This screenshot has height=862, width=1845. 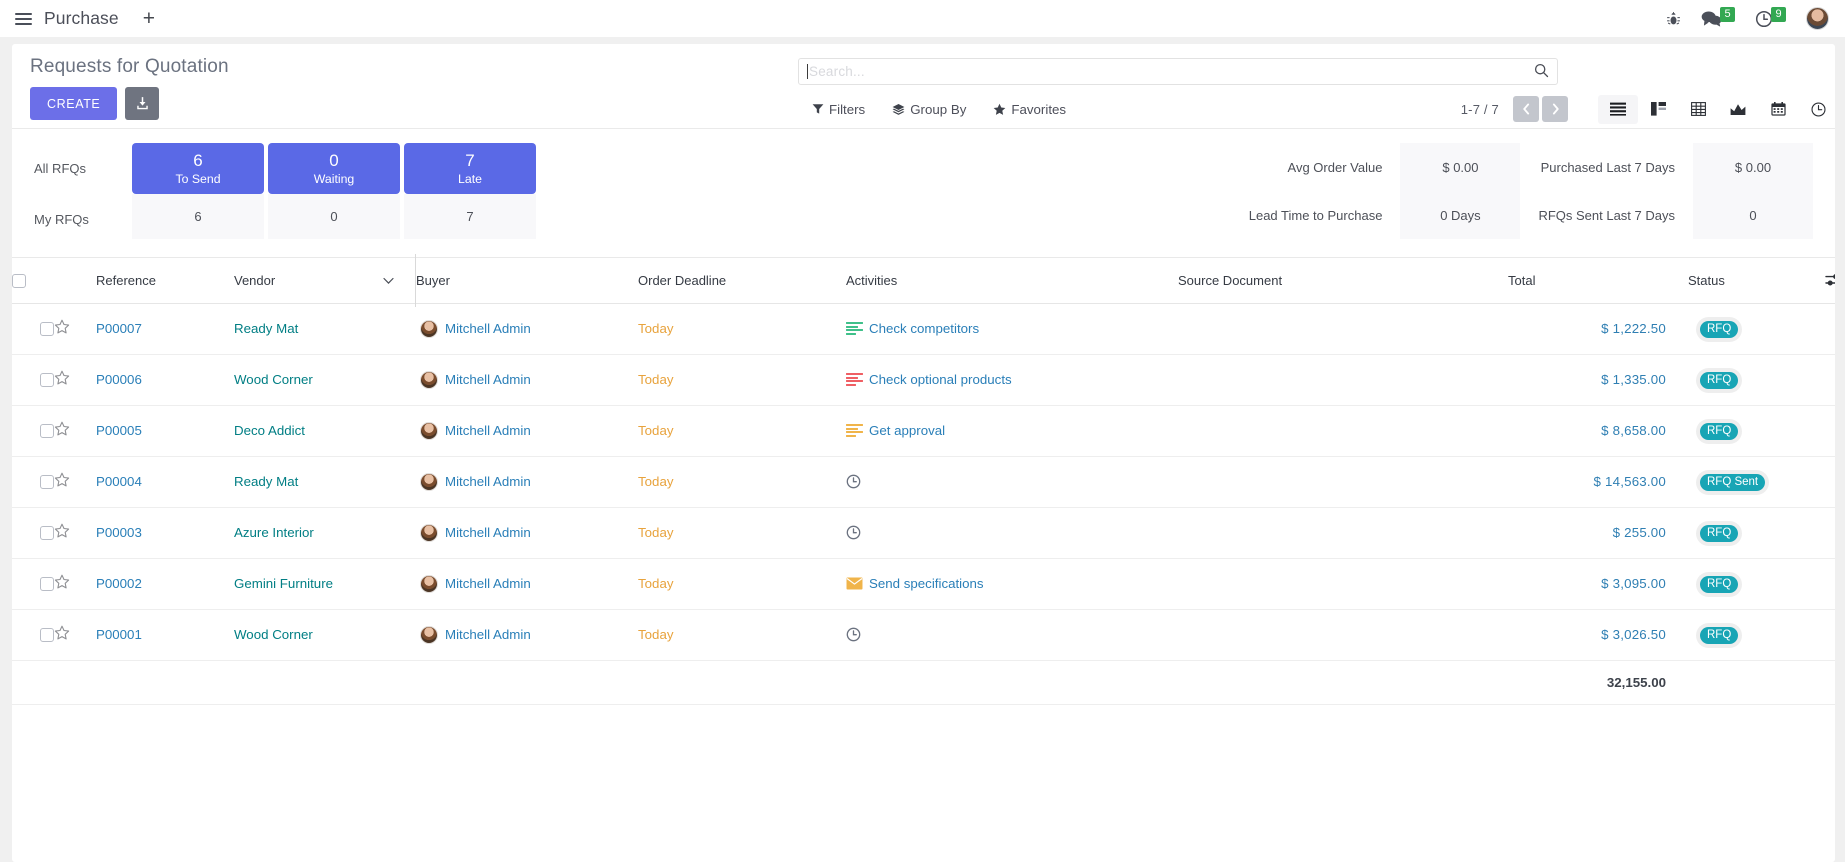 I want to click on cell-reference: P00001, so click(x=165, y=635).